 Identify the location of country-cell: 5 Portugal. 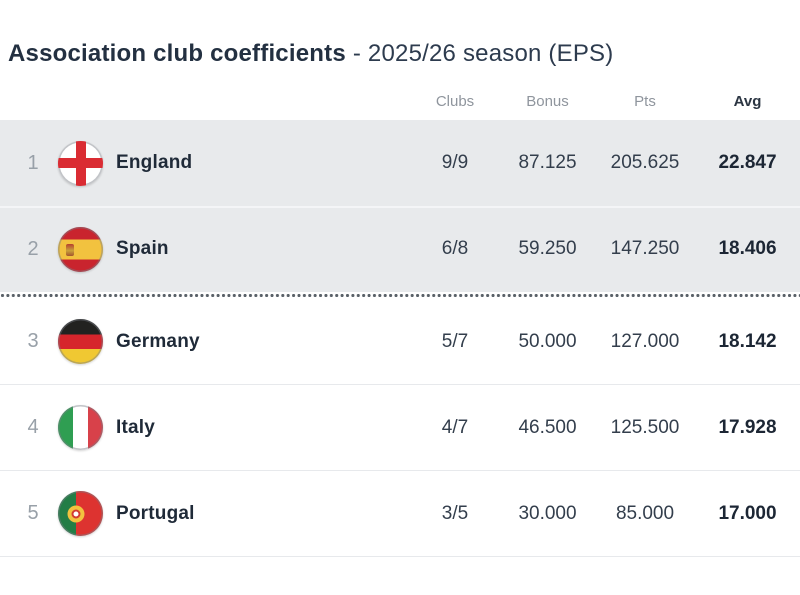
(205, 513).